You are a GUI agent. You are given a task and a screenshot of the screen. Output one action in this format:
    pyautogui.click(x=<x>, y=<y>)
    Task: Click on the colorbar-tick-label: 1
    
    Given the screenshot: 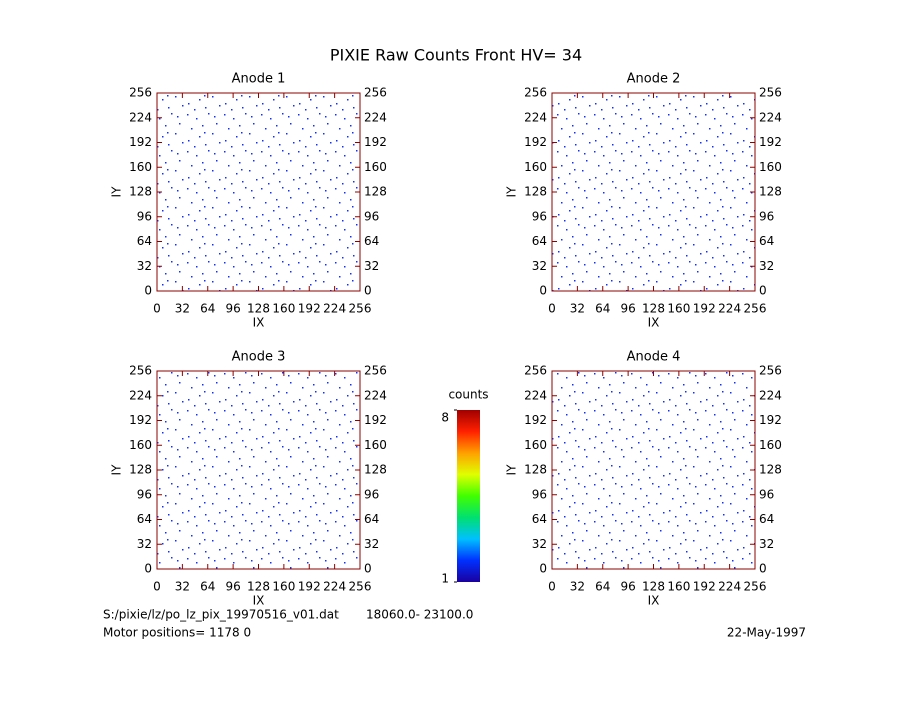 What is the action you would take?
    pyautogui.click(x=445, y=579)
    